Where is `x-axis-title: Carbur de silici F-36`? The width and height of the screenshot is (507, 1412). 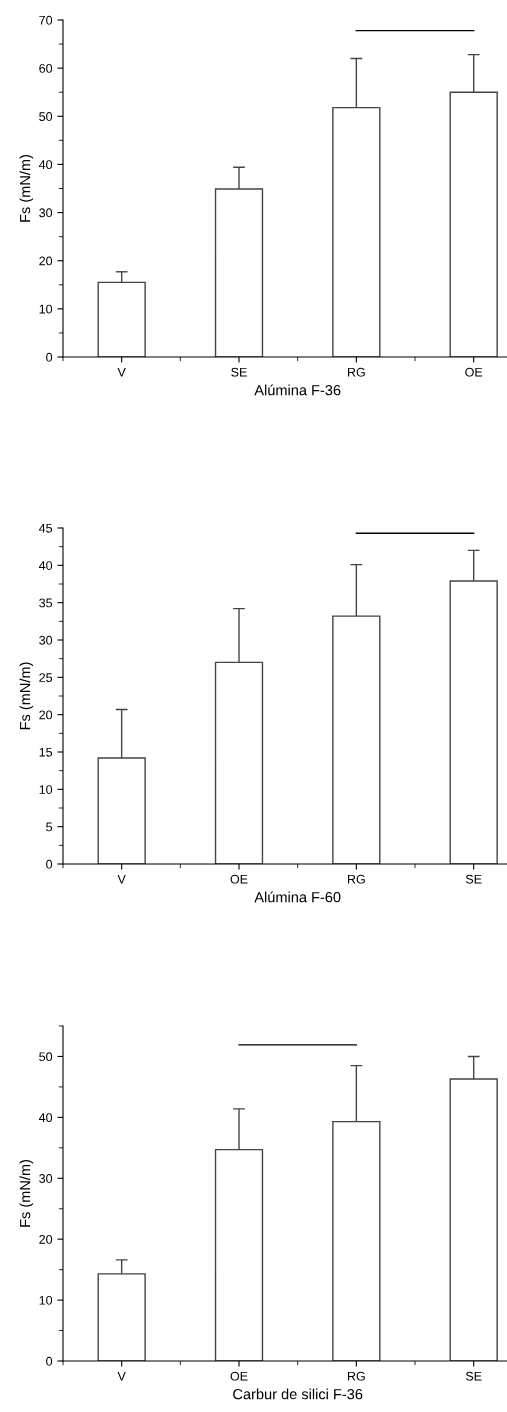 x-axis-title: Carbur de silici F-36 is located at coordinates (298, 1394).